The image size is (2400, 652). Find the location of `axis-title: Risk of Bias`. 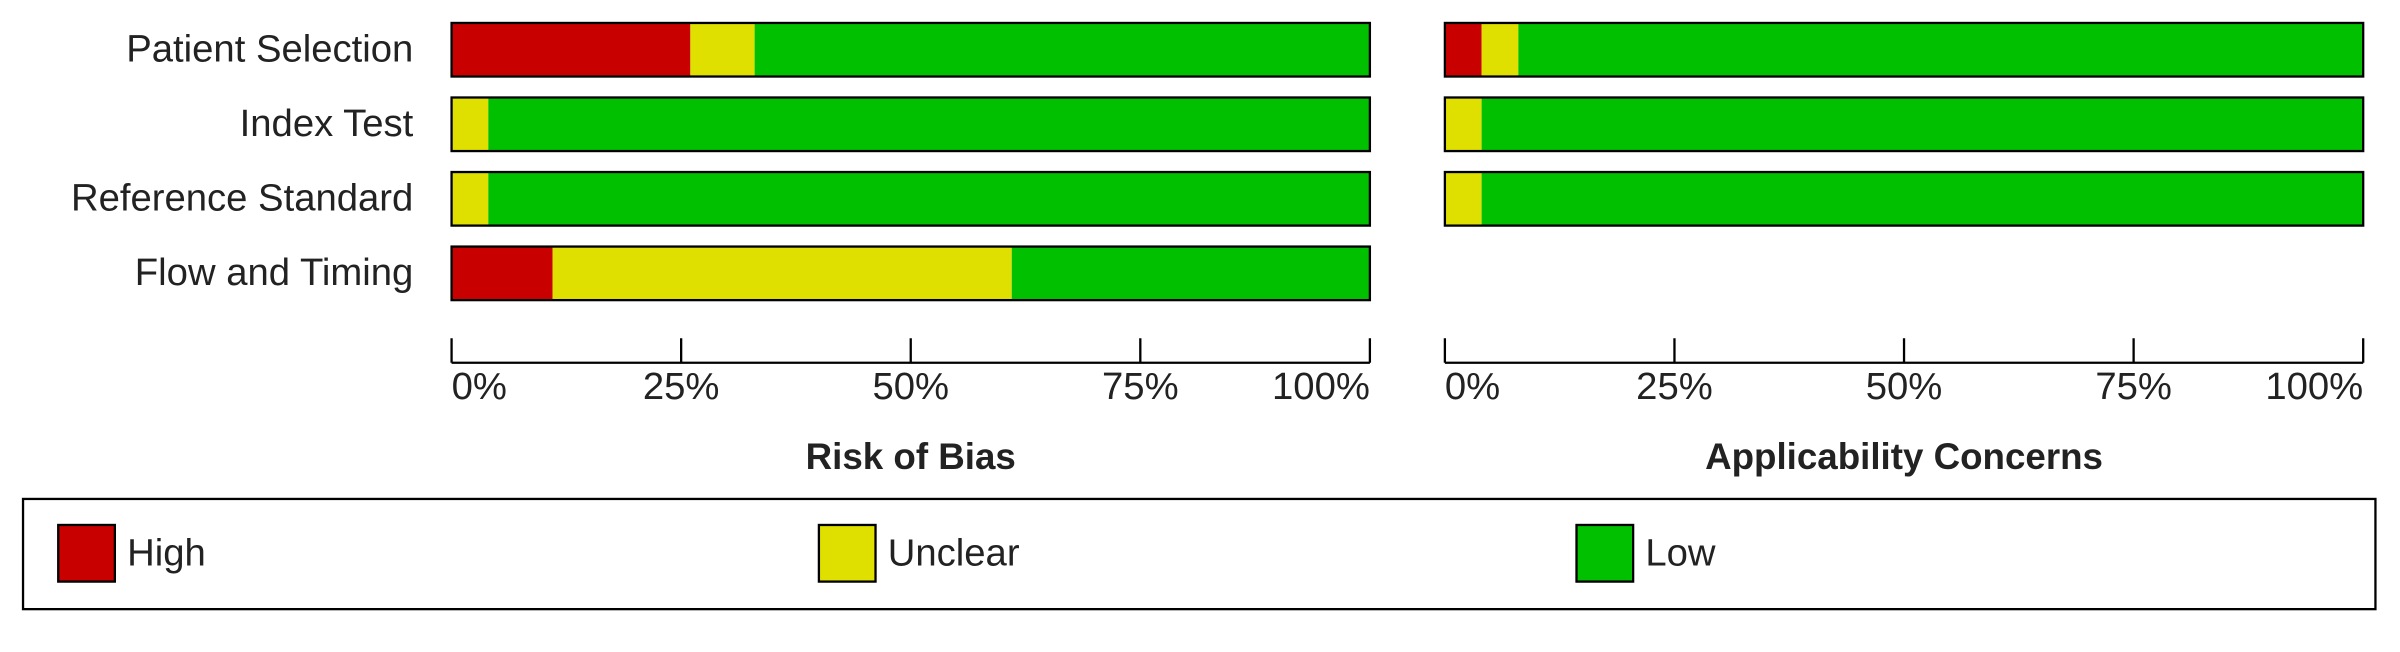

axis-title: Risk of Bias is located at coordinates (911, 456).